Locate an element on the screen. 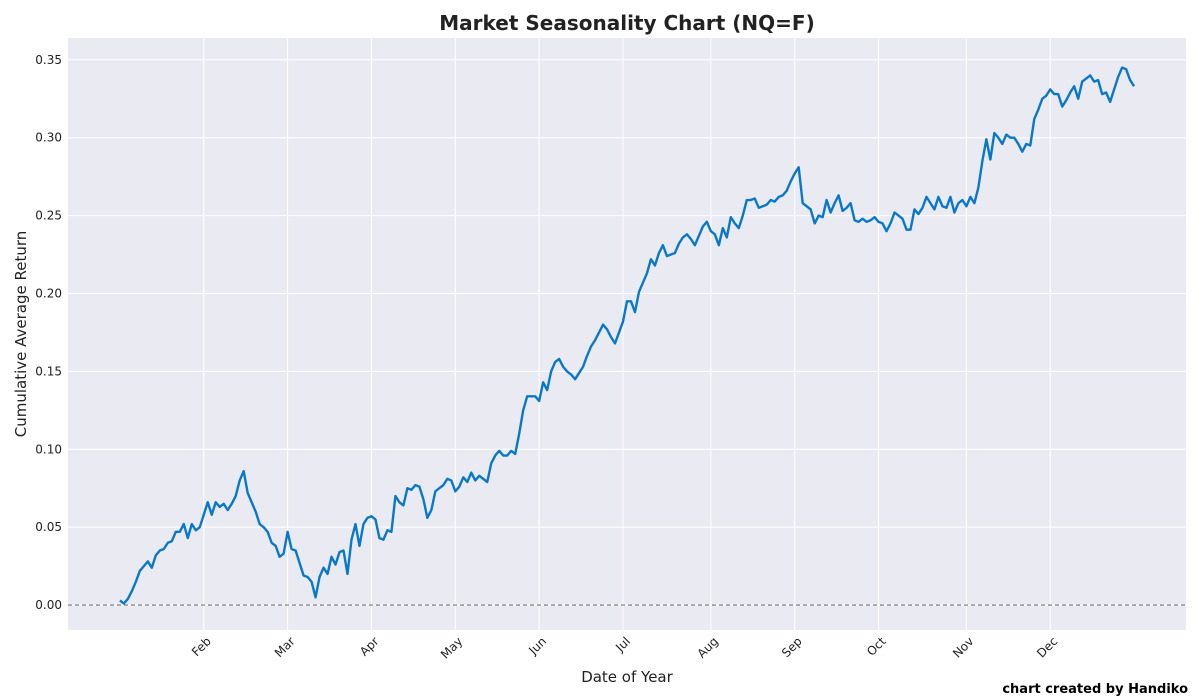  chart-title: Market Seasonality Chart (NQ=F) is located at coordinates (626, 23).